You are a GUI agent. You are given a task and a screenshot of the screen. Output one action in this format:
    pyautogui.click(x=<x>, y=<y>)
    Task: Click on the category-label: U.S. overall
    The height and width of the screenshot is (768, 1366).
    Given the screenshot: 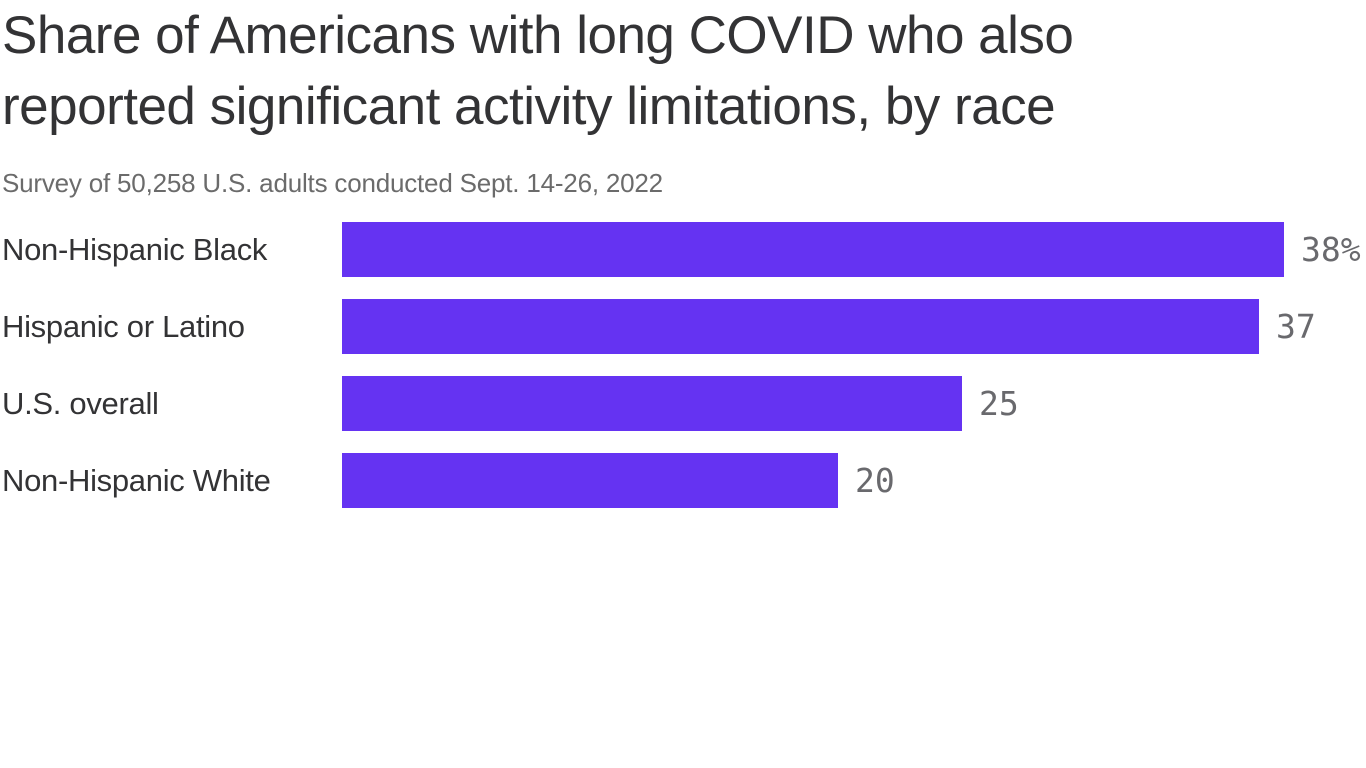 What is the action you would take?
    pyautogui.click(x=80, y=403)
    